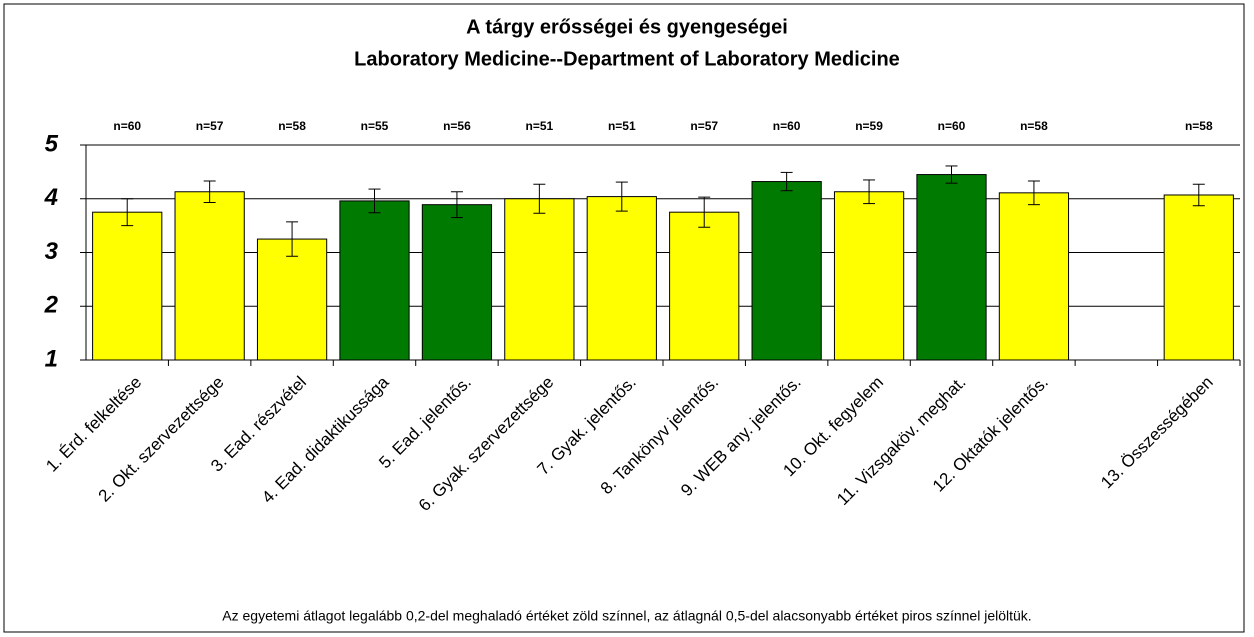 Image resolution: width=1254 pixels, height=637 pixels. I want to click on y-tick-label: 4, so click(51, 197).